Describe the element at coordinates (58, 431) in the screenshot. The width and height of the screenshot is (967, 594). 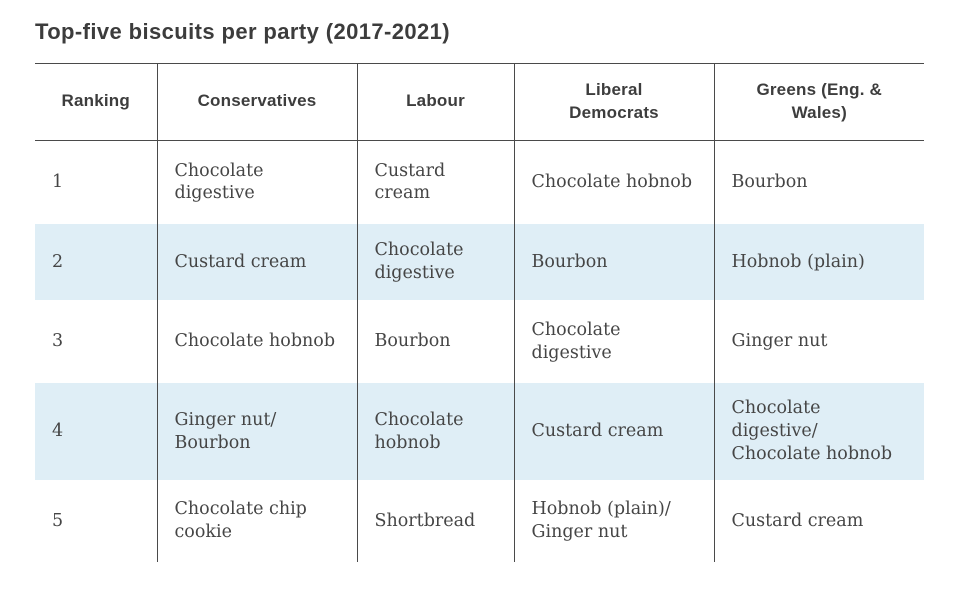
I see `ranking-cell: 4` at that location.